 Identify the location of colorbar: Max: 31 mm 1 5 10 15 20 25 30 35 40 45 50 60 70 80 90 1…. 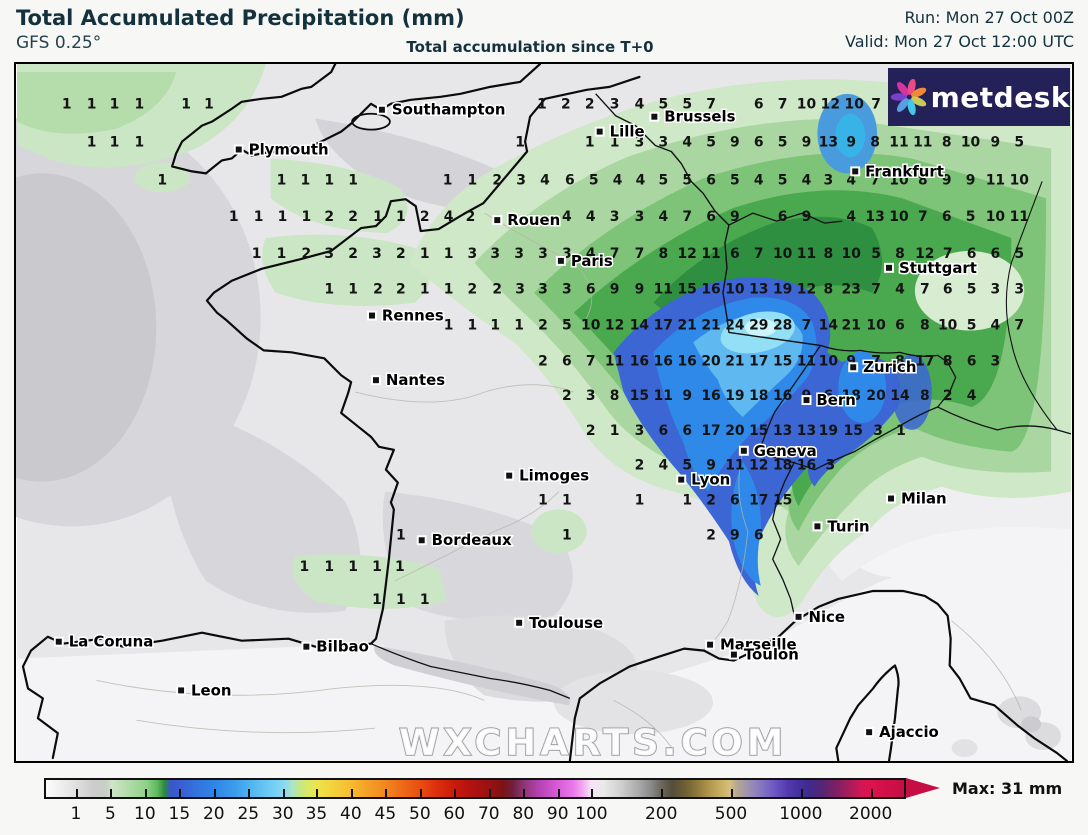
(544, 802).